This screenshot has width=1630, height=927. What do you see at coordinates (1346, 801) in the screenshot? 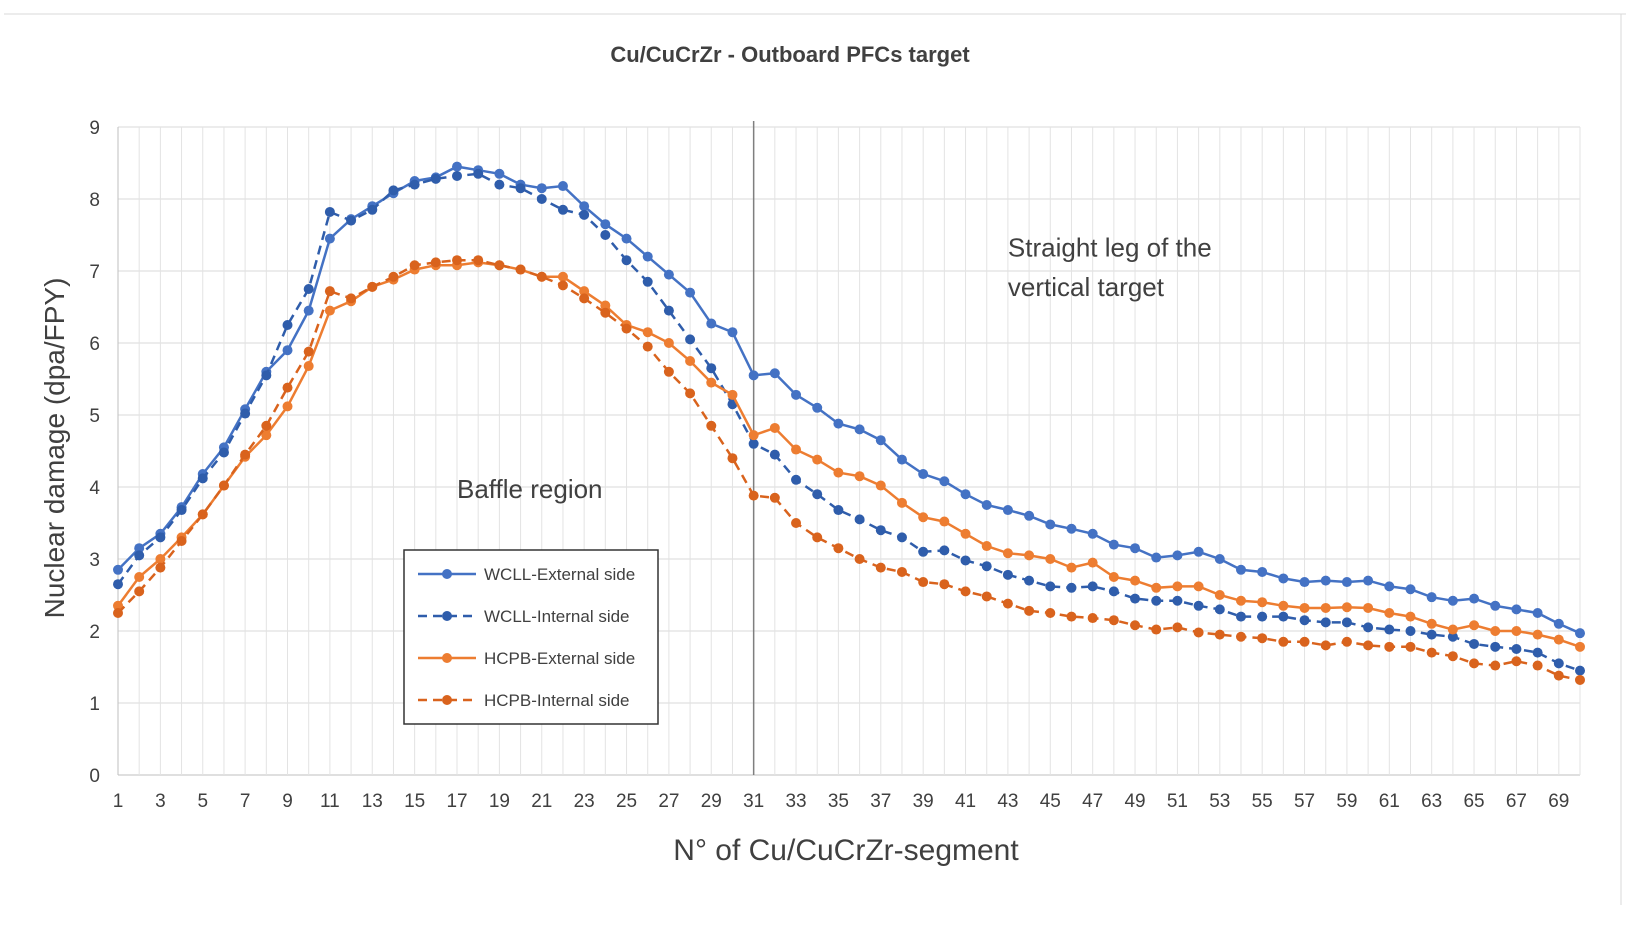
I see `x-tick-label: 59` at bounding box center [1346, 801].